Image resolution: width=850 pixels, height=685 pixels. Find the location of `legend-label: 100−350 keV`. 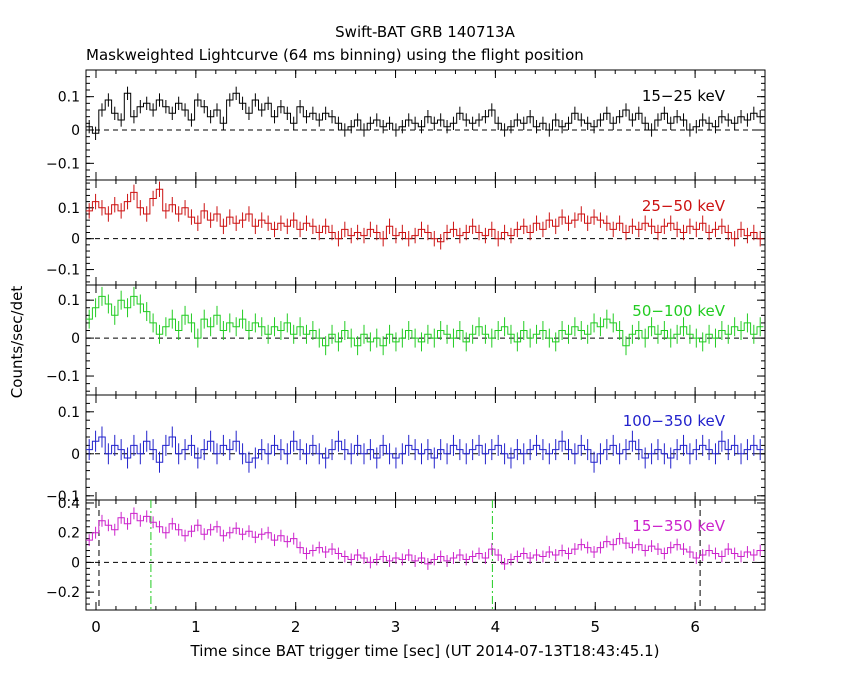

legend-label: 100−350 keV is located at coordinates (674, 421).